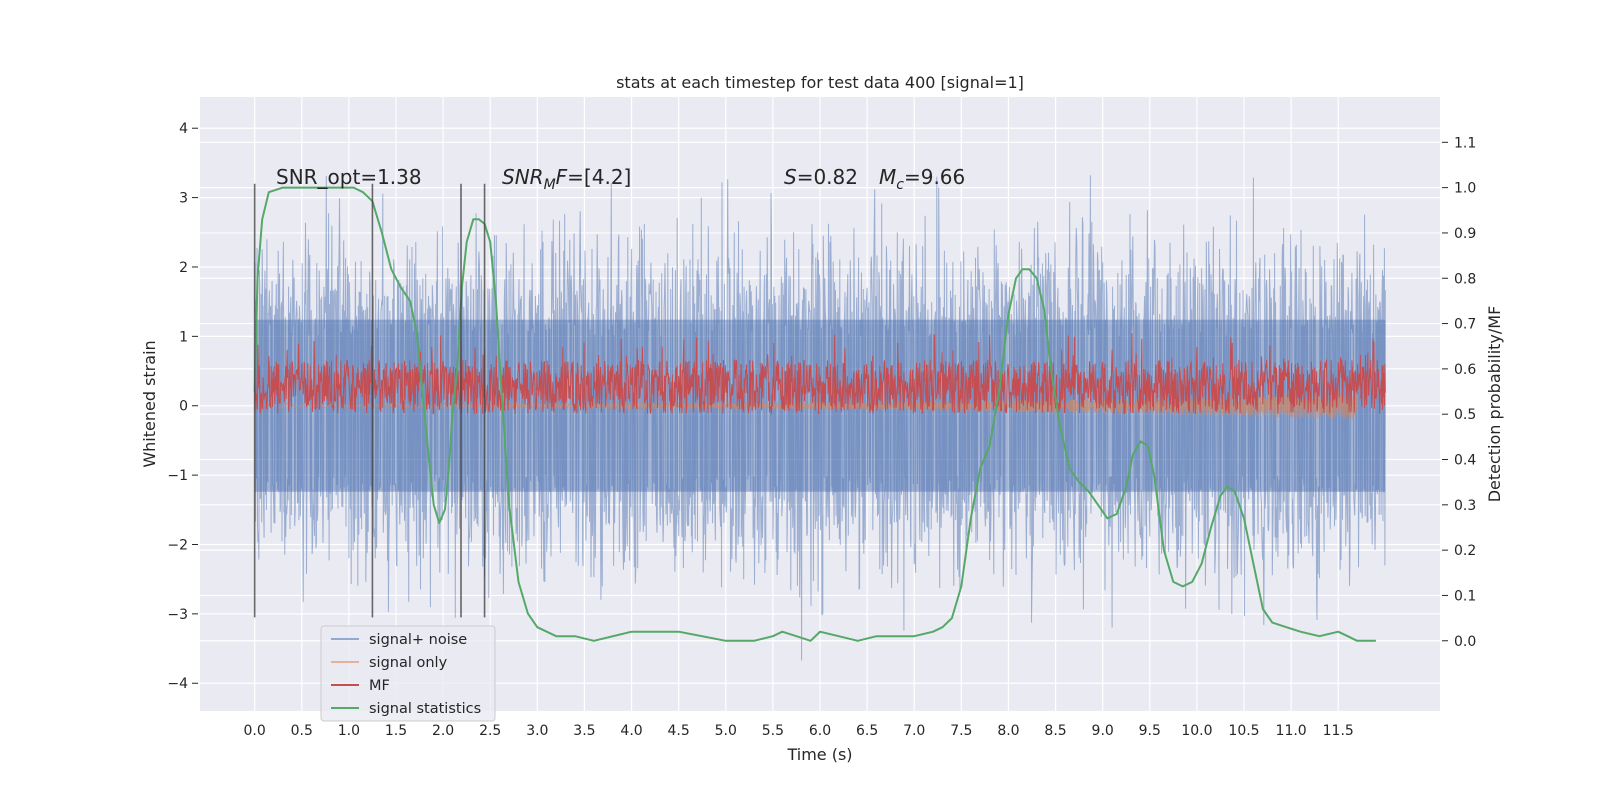  I want to click on x-tick-label: 7.0, so click(914, 731).